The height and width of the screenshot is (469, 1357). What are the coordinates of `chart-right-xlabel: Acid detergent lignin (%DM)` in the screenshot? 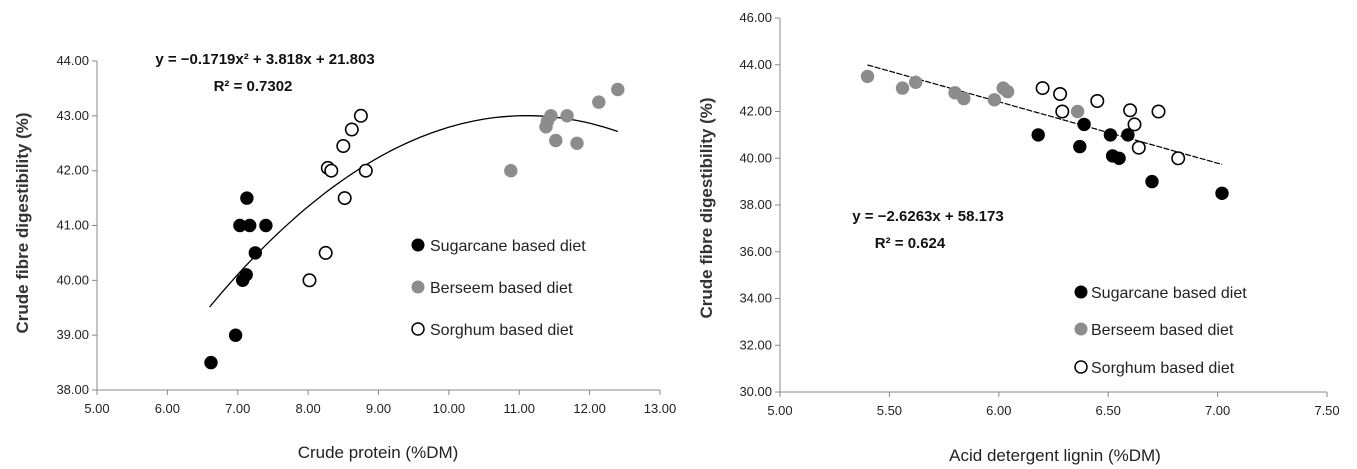 It's located at (1055, 455).